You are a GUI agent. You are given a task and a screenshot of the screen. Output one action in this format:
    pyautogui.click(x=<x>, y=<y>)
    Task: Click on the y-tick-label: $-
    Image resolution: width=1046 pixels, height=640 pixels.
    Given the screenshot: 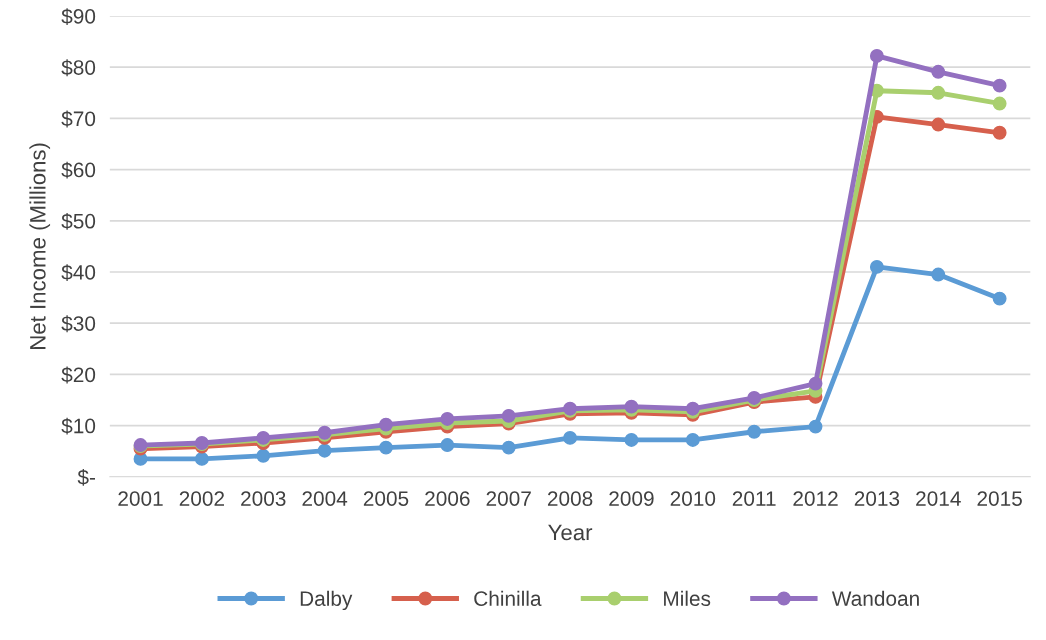 What is the action you would take?
    pyautogui.click(x=86, y=477)
    